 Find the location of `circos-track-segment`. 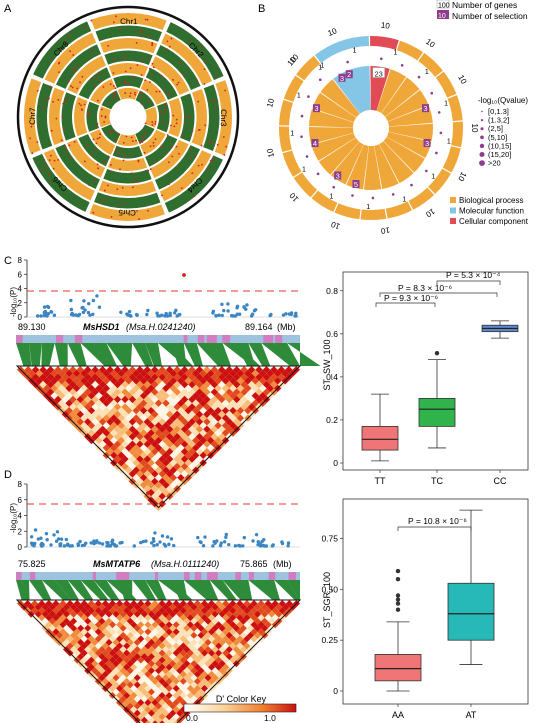

circos-track-segment is located at coordinates (145, 100).